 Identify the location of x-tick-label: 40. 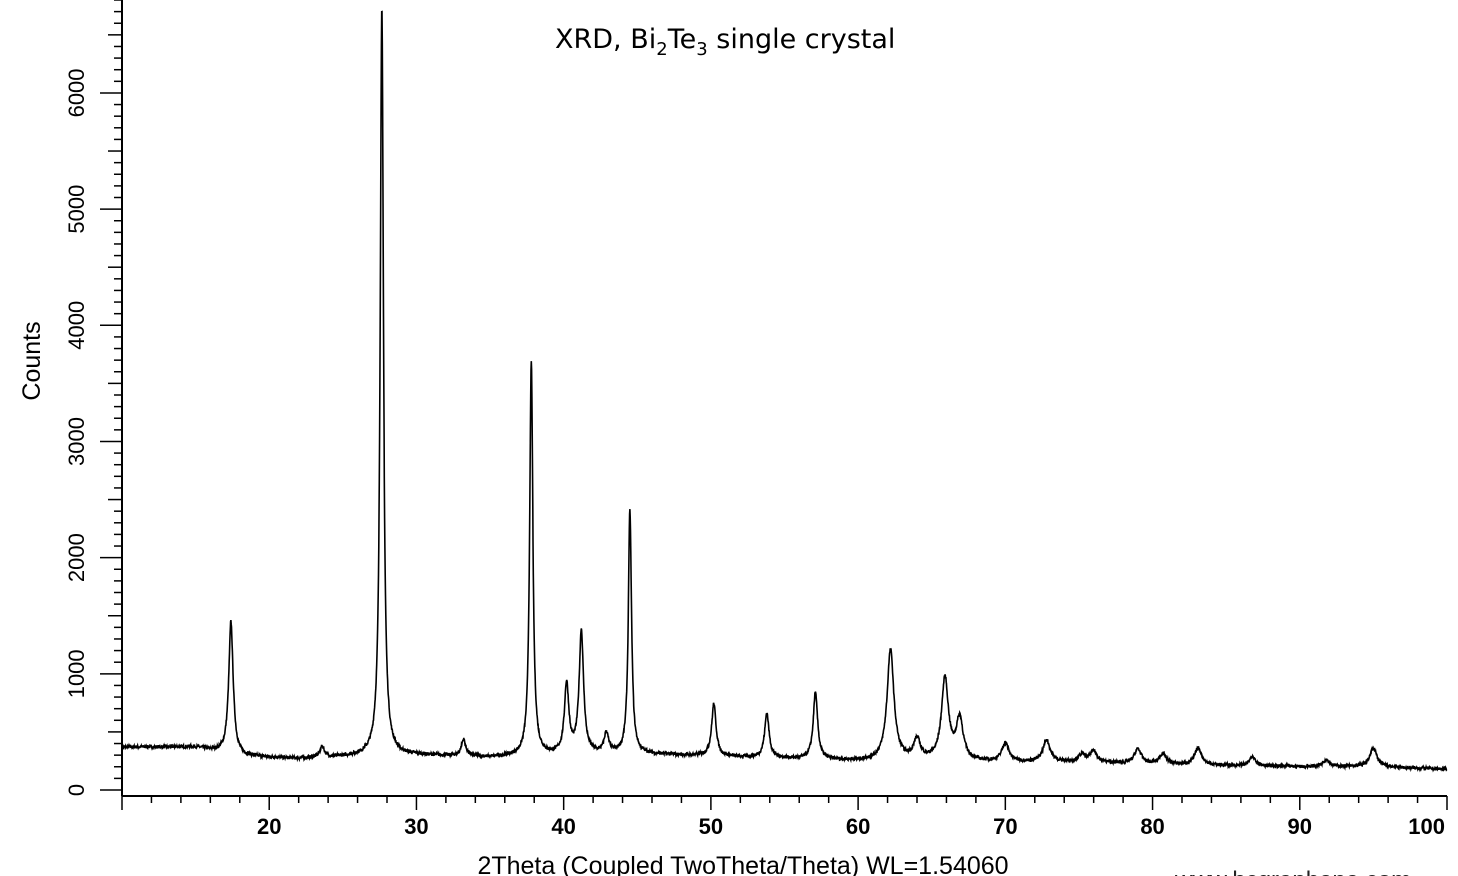
(563, 826).